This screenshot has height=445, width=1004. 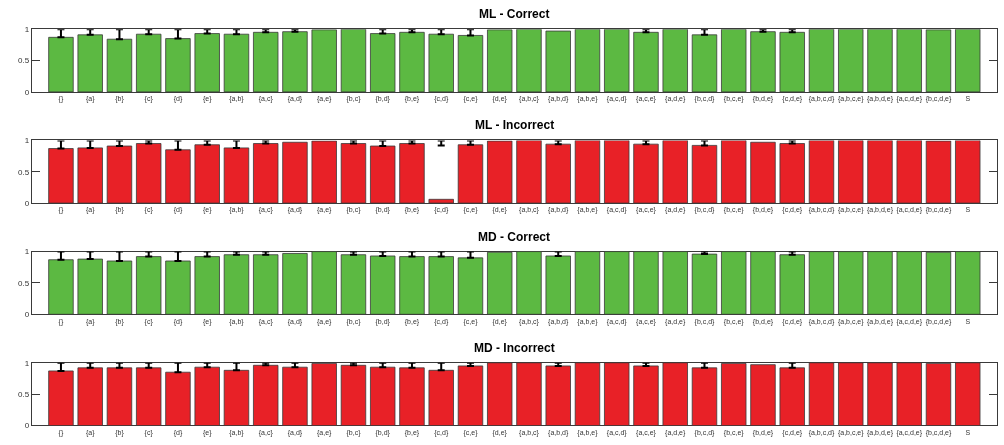 I want to click on chart-title: ML - Incorrect, so click(x=515, y=125).